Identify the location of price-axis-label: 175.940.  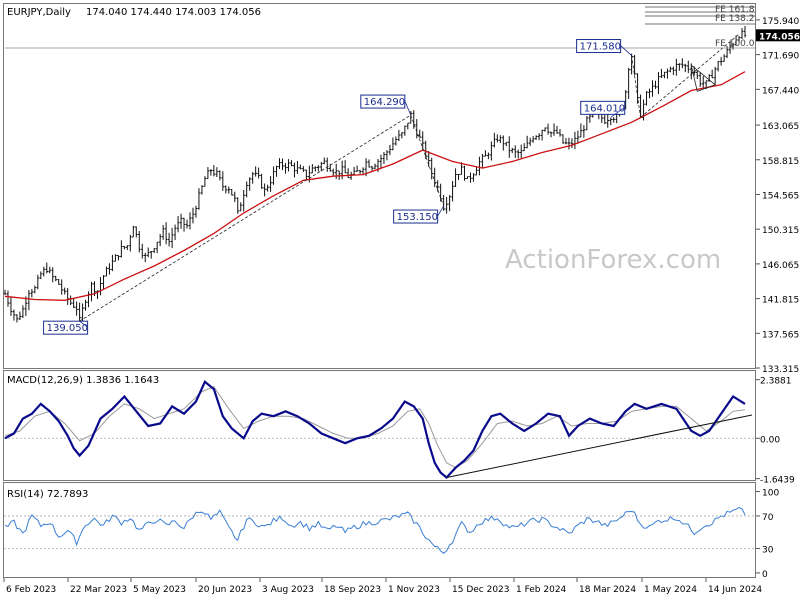
(780, 22).